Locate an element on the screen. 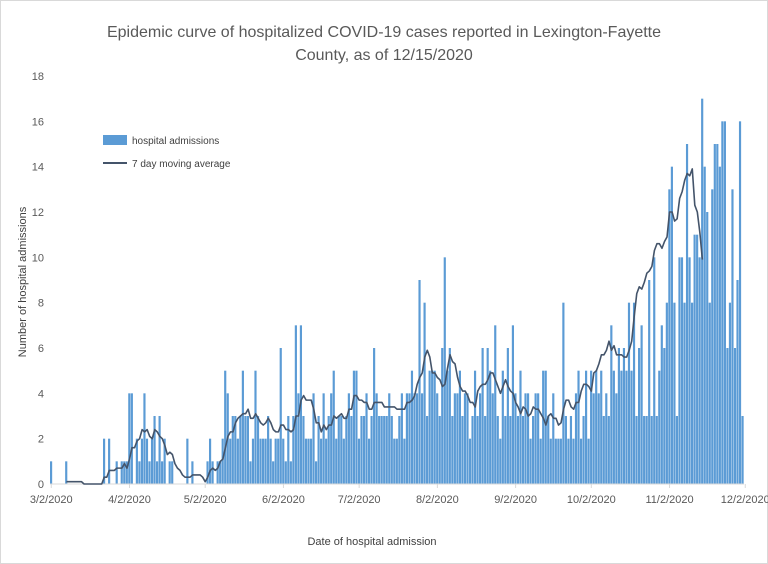  legend: hospital admissions 7 day moving average is located at coordinates (167, 152).